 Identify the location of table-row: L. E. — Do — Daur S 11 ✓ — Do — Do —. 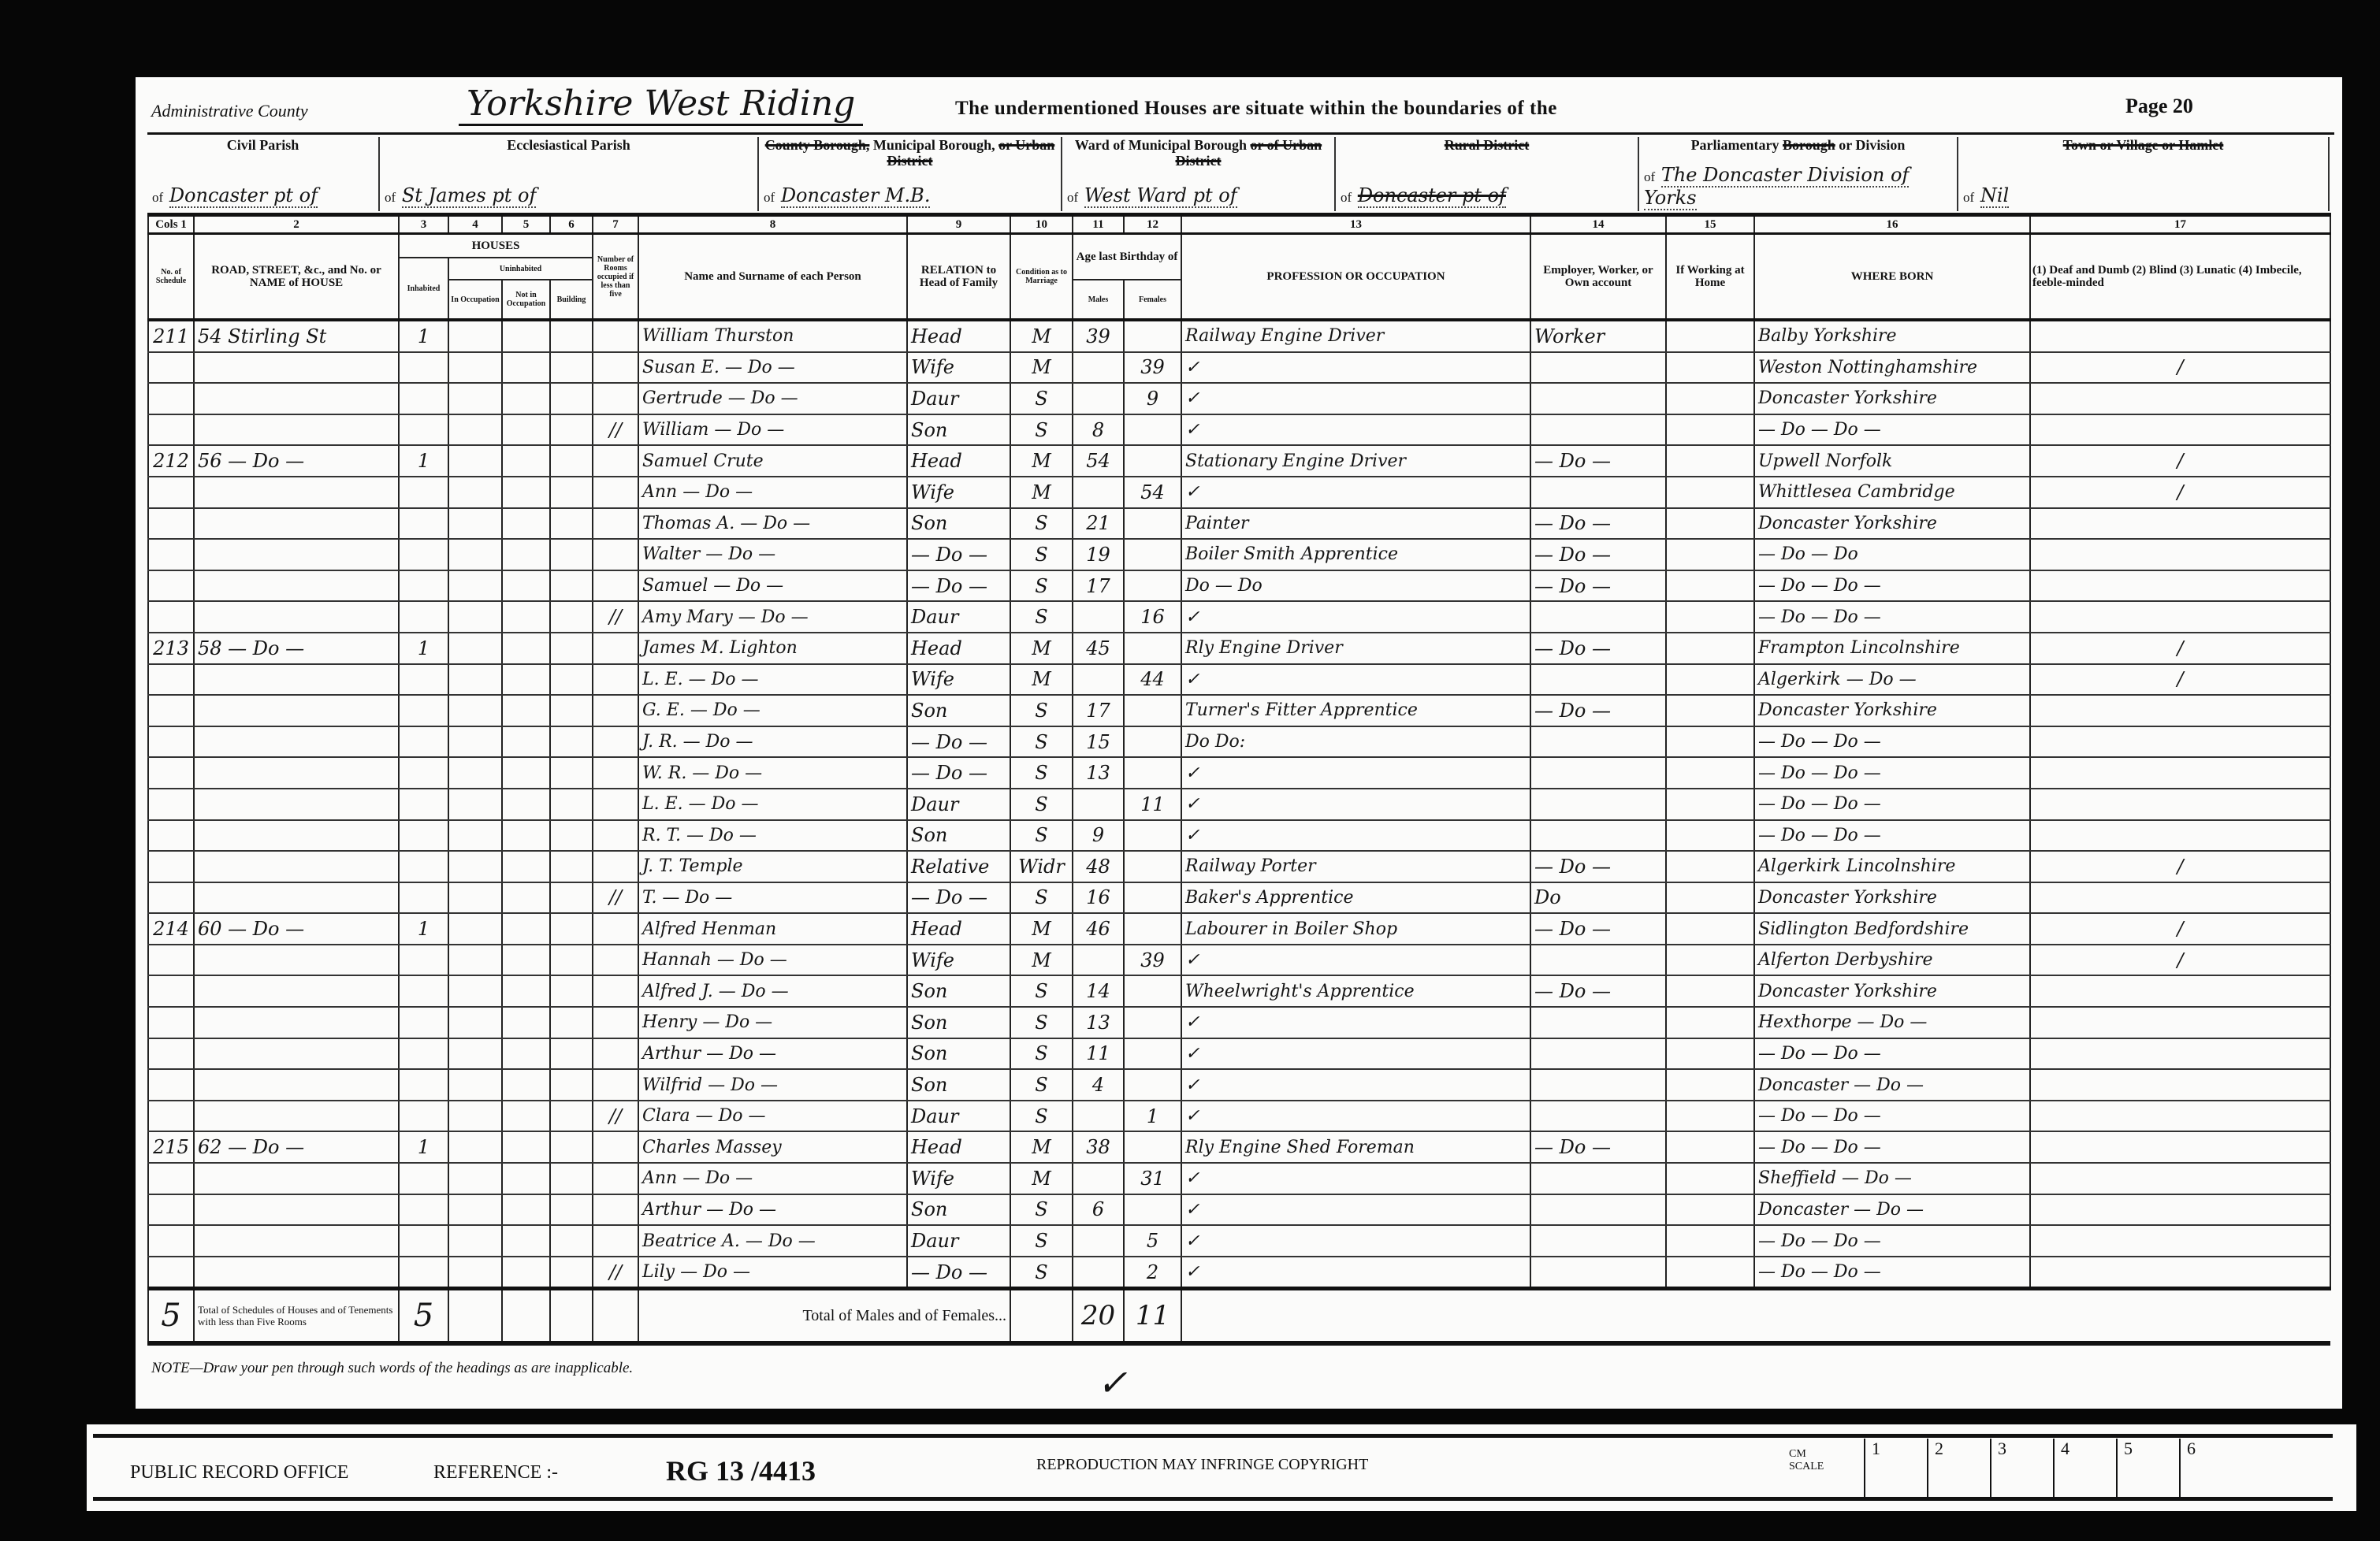
(1239, 804).